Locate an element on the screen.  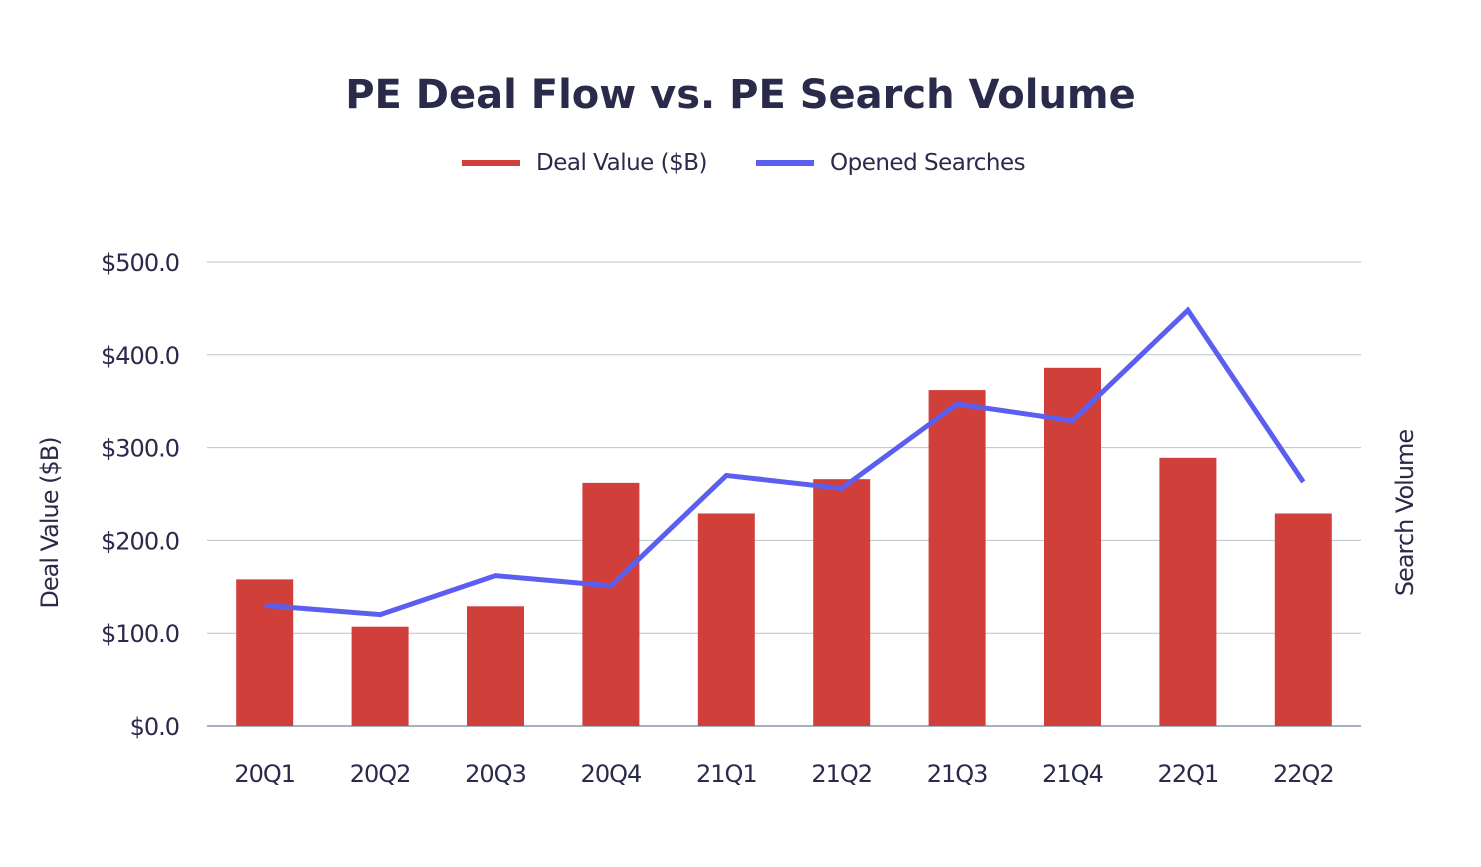
y-axis-tick-labels: $0.0 $100.0 $200.0 $300.0 $400.0 $500.0 is located at coordinates (140, 495).